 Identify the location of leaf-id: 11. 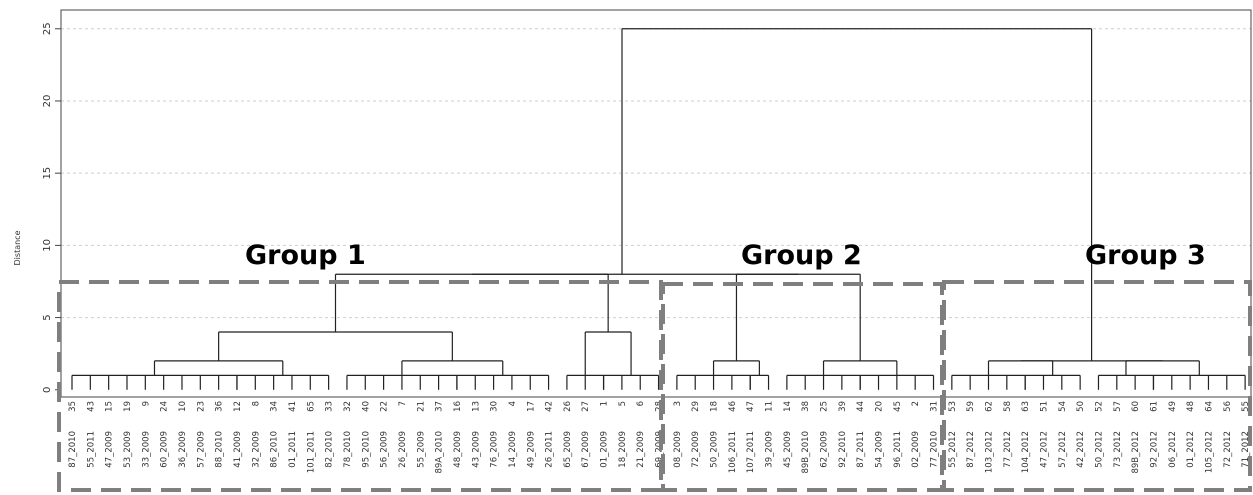
(770, 406).